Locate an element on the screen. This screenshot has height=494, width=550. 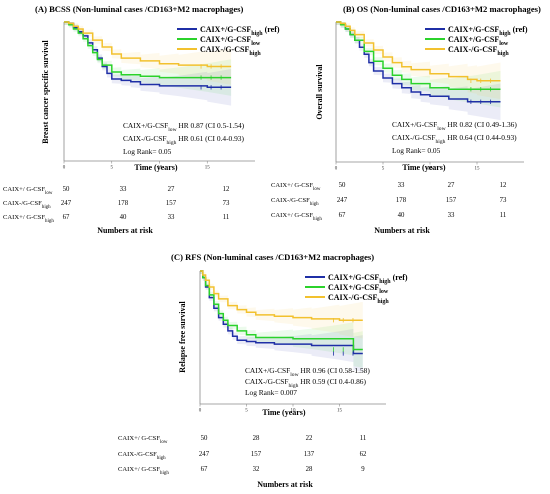
hr-annotation-3: Log Rank= 0.007 is located at coordinates (271, 392).